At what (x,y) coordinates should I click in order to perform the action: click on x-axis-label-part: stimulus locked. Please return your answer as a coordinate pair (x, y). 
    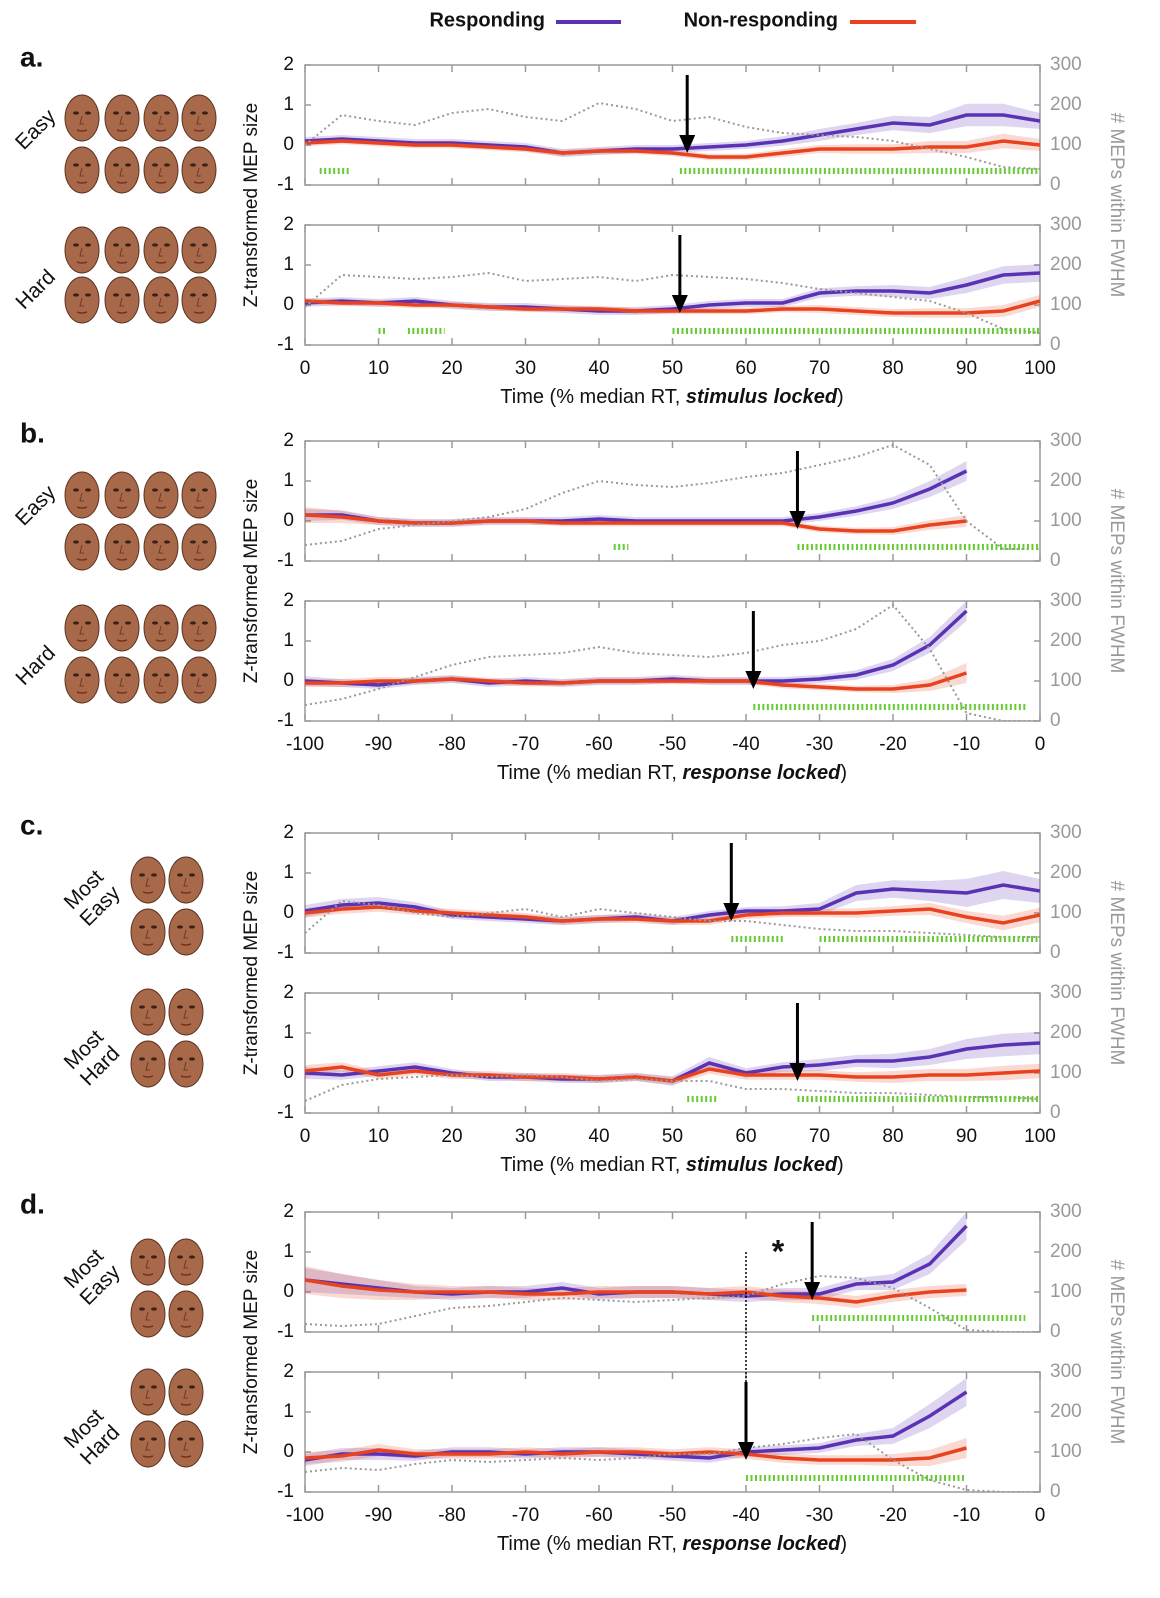
    Looking at the image, I should click on (762, 1165).